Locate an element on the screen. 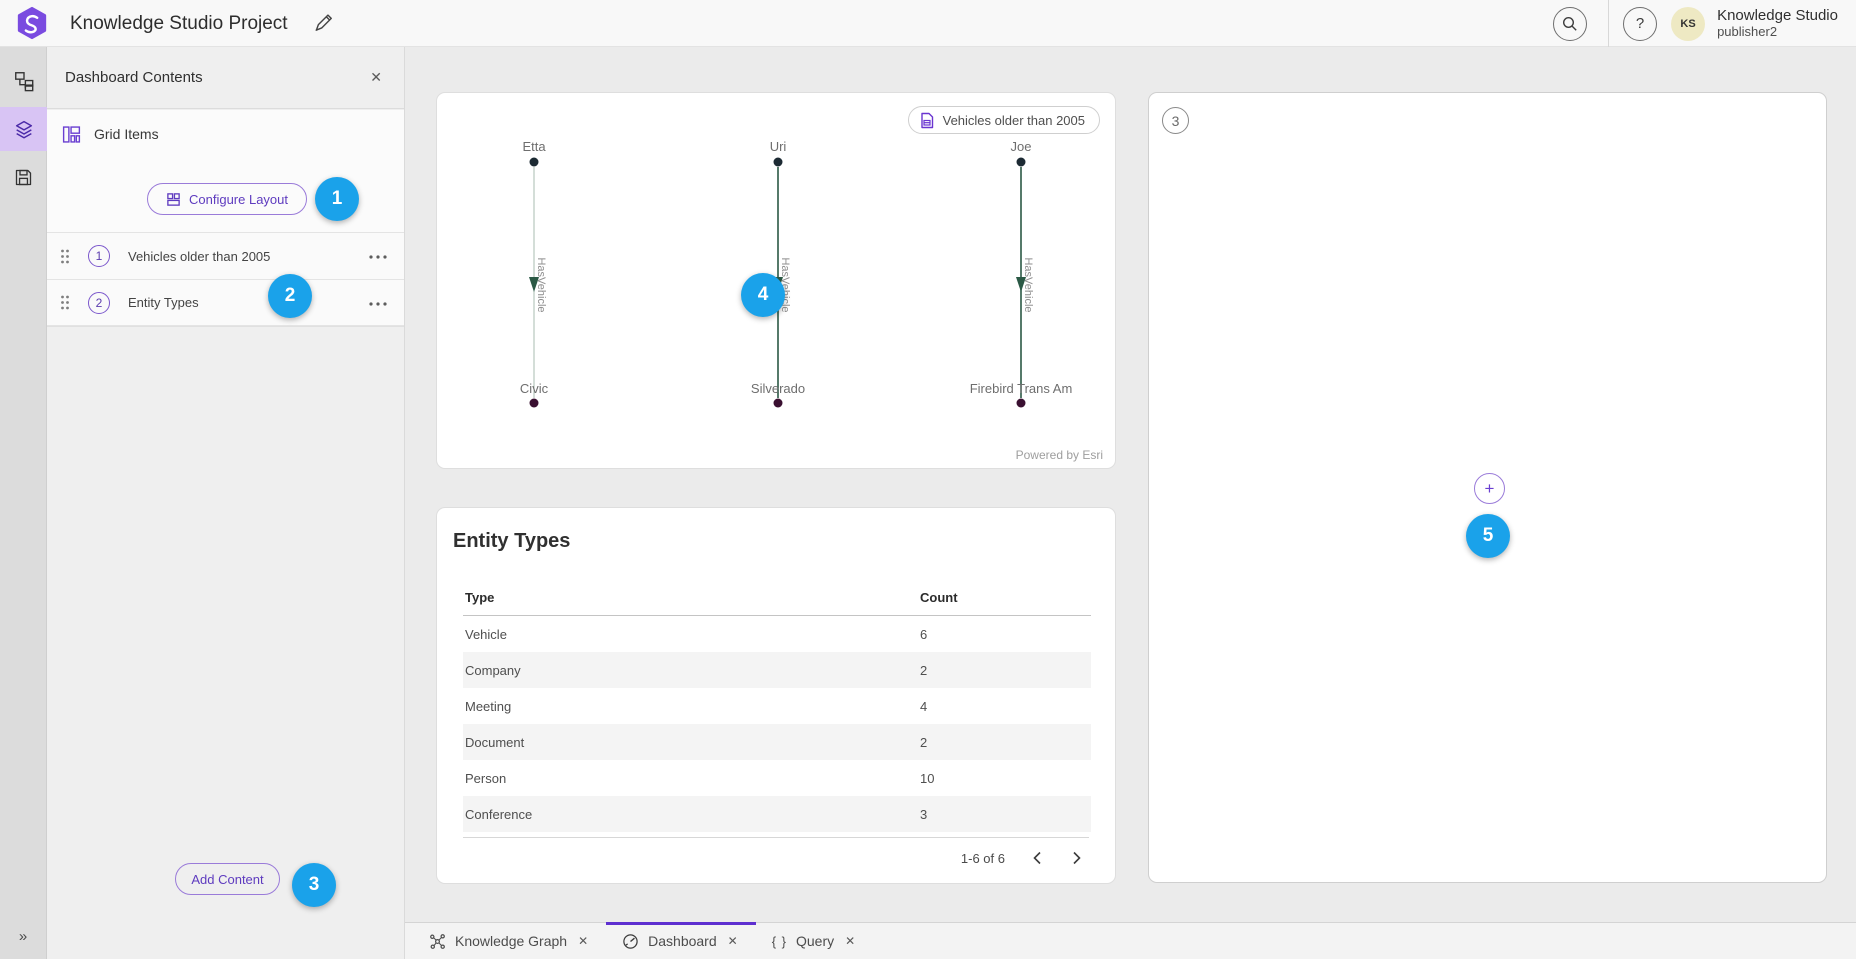 This screenshot has width=1856, height=959. user-name: Knowledge Studio is located at coordinates (1777, 16).